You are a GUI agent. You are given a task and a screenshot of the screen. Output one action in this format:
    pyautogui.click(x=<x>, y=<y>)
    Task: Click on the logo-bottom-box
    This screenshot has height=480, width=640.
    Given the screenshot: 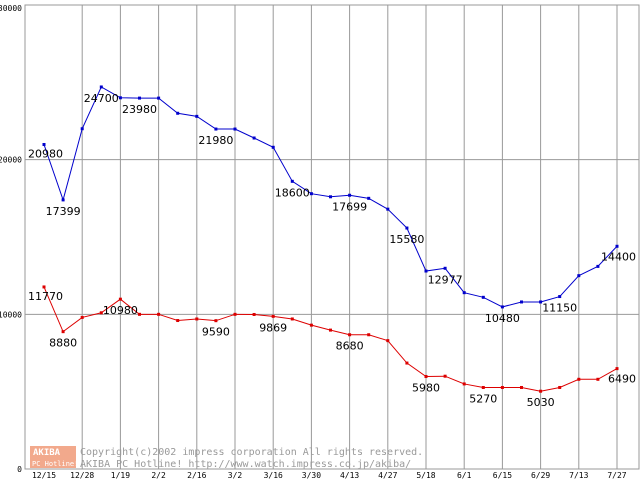 What is the action you would take?
    pyautogui.click(x=53, y=462)
    